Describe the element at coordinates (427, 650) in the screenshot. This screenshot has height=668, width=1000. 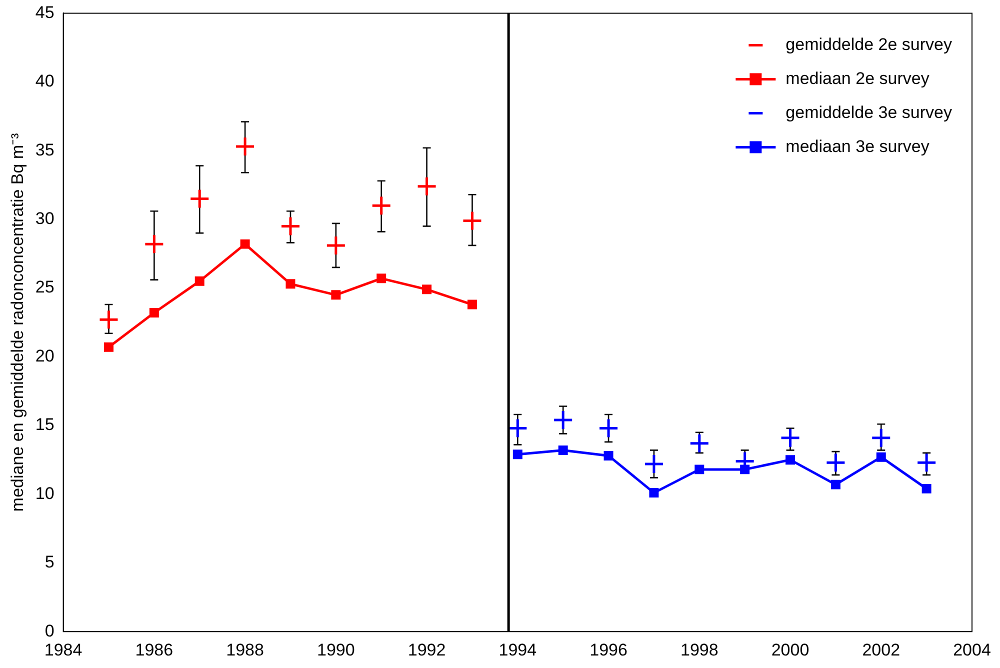
I see `x-tick-label: 1992` at that location.